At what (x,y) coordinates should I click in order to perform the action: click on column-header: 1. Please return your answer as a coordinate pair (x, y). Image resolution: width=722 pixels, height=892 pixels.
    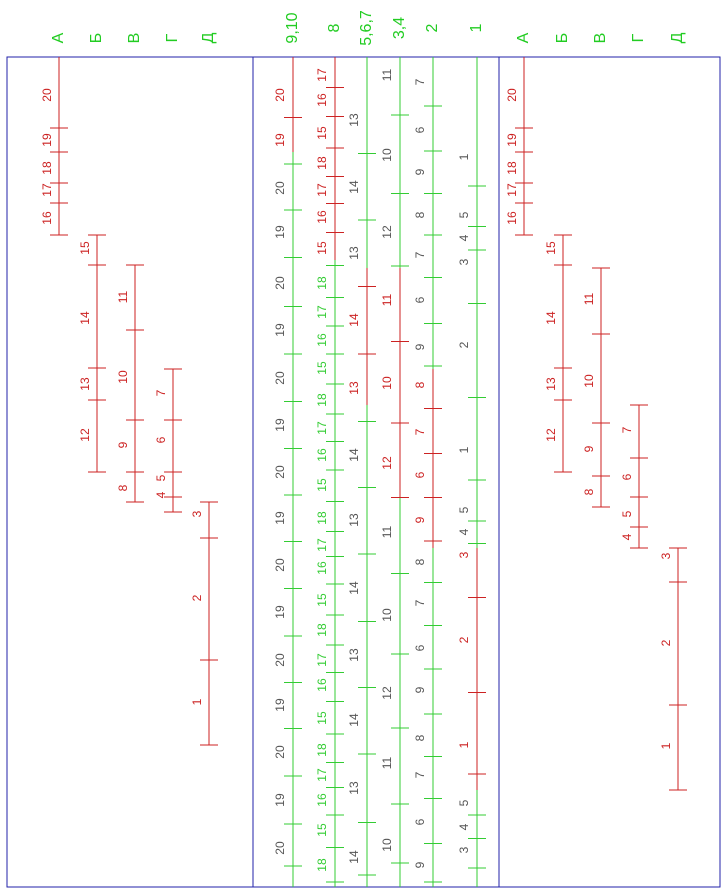
    Looking at the image, I should click on (476, 27).